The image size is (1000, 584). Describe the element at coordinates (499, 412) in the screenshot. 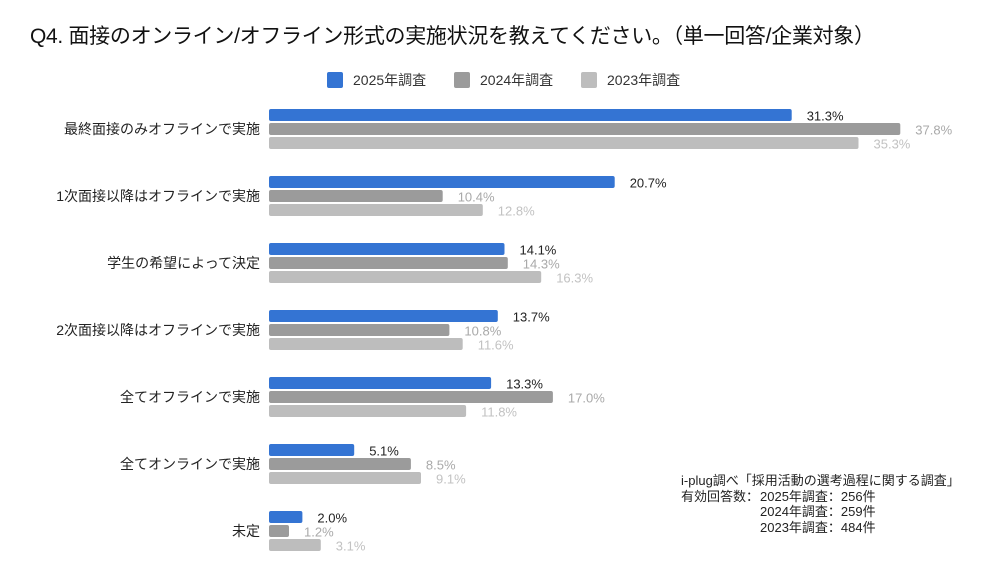

I see `value-label-2023: 11.8%` at that location.